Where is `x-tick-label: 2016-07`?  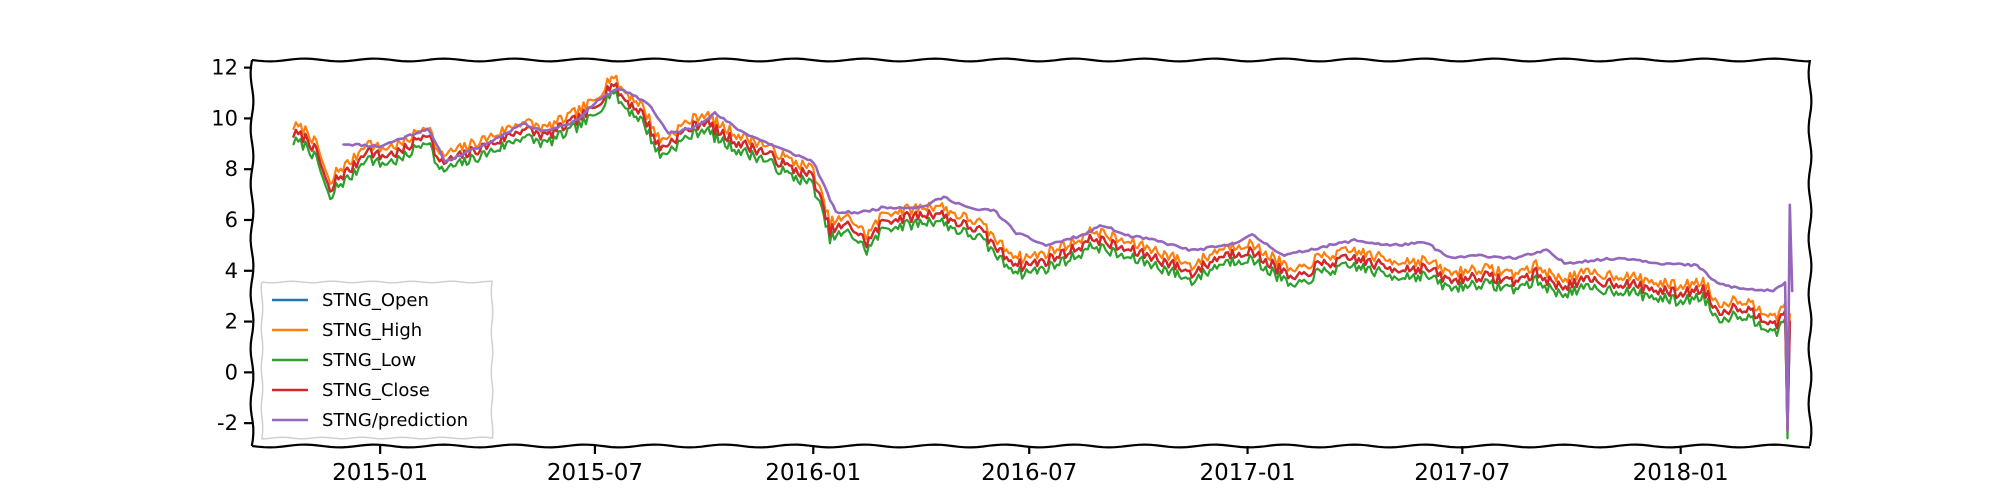
x-tick-label: 2016-07 is located at coordinates (1029, 473).